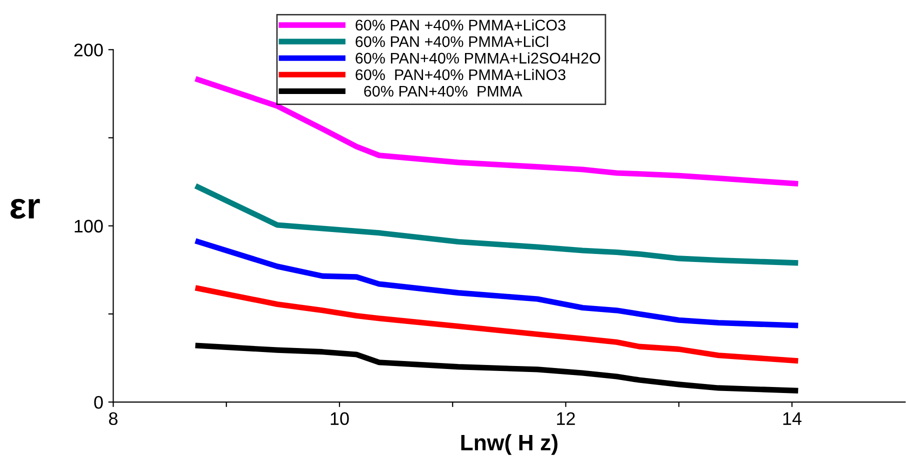  Describe the element at coordinates (509, 444) in the screenshot. I see `x-axis-title: Lnw( H z)` at that location.